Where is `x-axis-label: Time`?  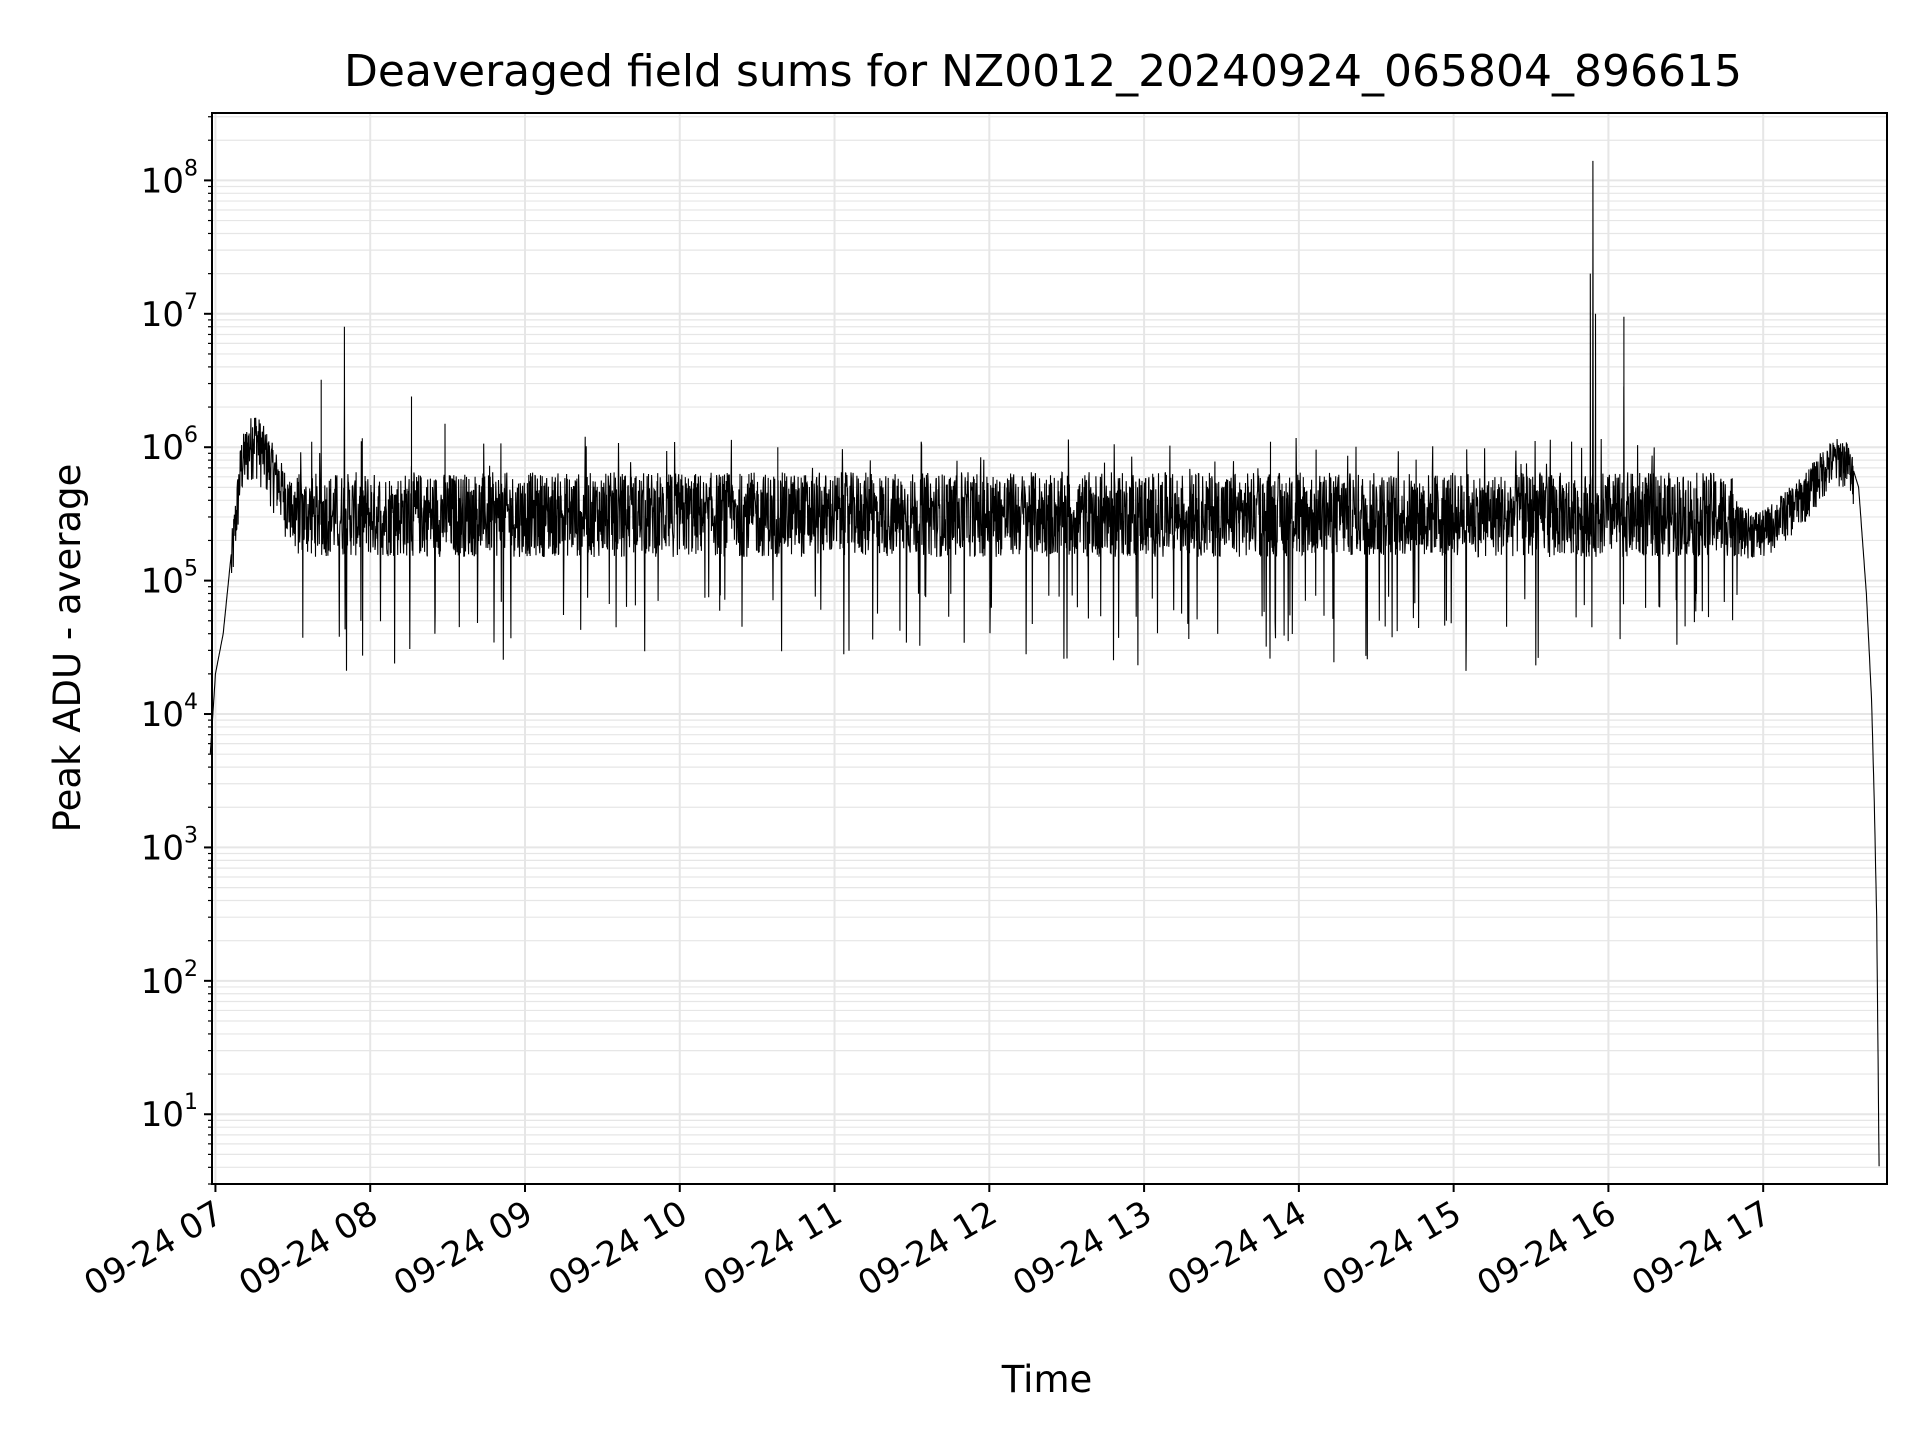 x-axis-label: Time is located at coordinates (1047, 1379).